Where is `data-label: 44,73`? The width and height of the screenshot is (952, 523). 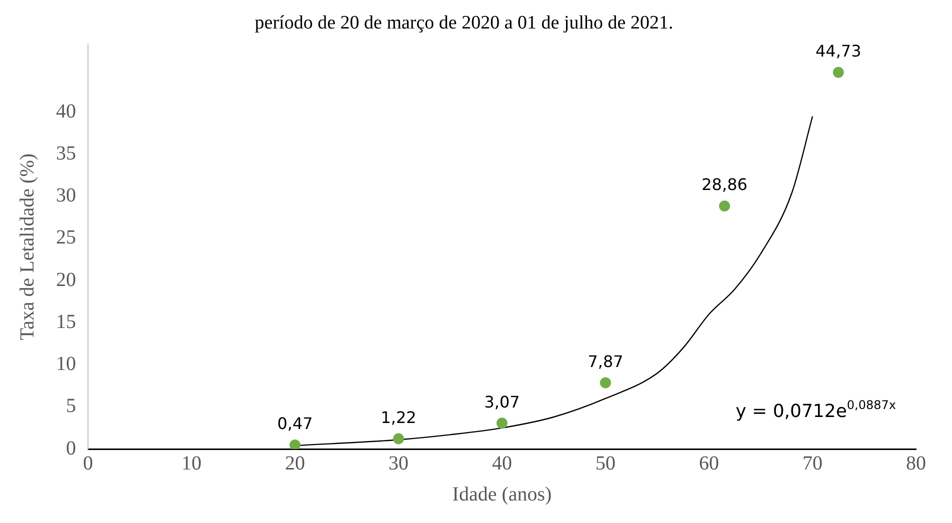 data-label: 44,73 is located at coordinates (838, 50).